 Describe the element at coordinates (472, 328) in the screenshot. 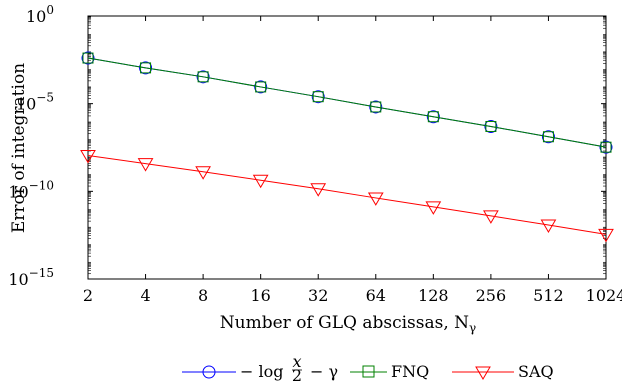

I see `x-axis-label-subscript: γ` at that location.